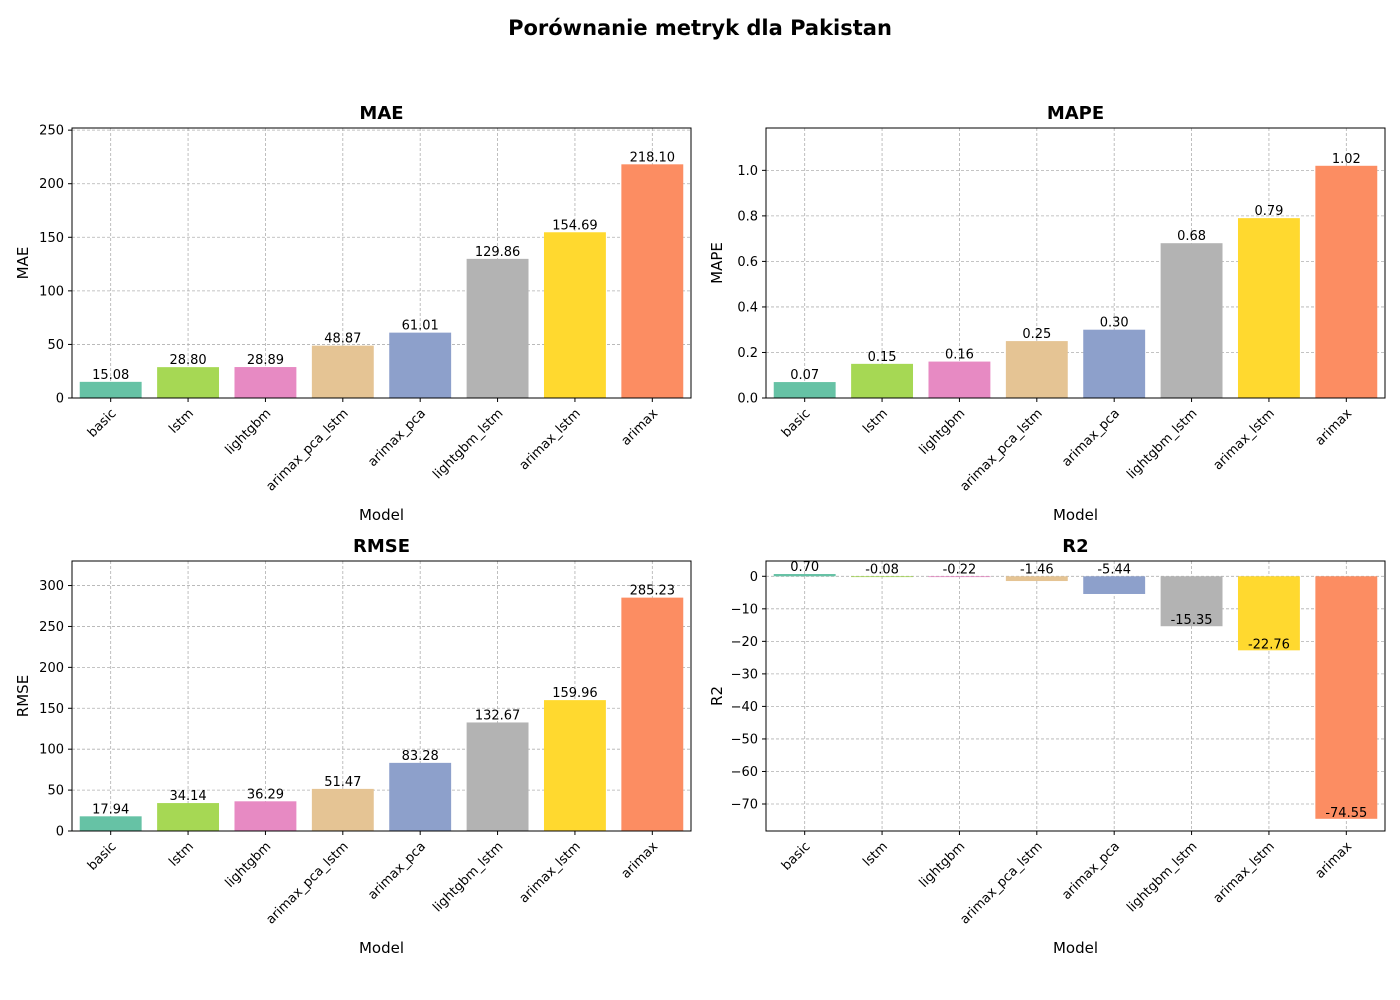 The height and width of the screenshot is (1000, 1400). Describe the element at coordinates (882, 357) in the screenshot. I see `data-label: 0.15` at that location.